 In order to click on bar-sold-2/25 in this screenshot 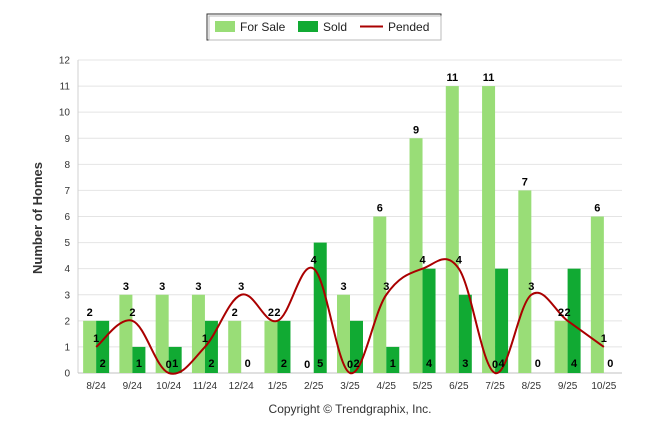, I will do `click(320, 307)`.